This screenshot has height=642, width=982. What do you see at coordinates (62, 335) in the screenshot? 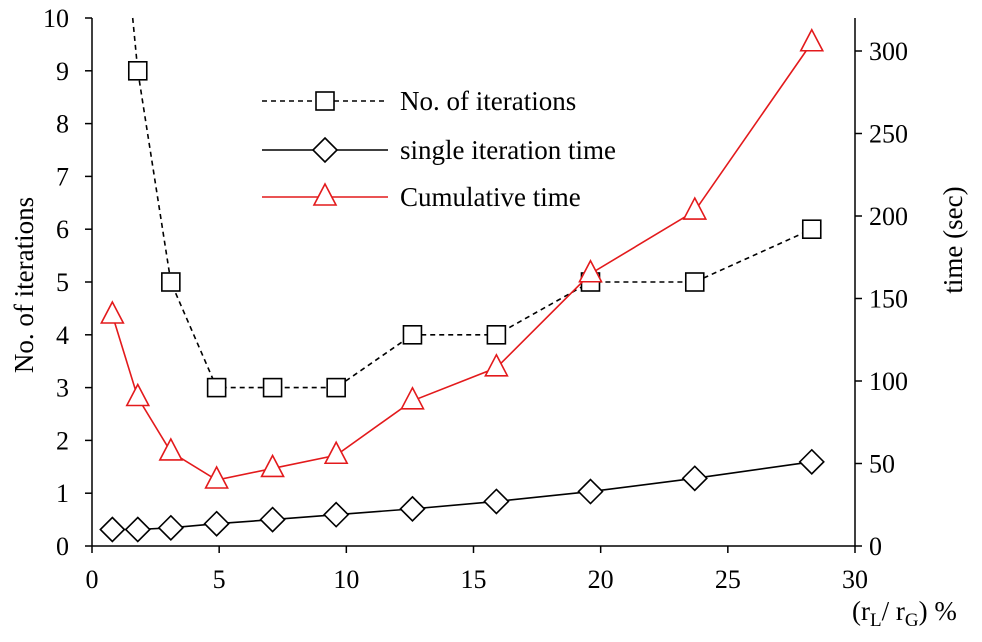
I see `y-left-tick-label: 4` at bounding box center [62, 335].